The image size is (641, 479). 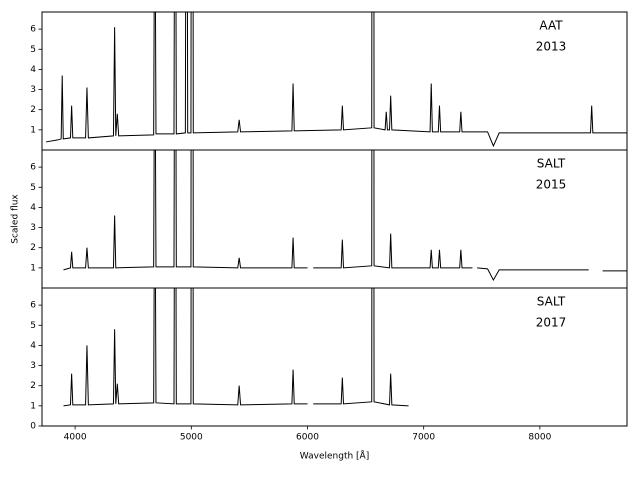 What do you see at coordinates (307, 438) in the screenshot?
I see `x-tick-label: 6000` at bounding box center [307, 438].